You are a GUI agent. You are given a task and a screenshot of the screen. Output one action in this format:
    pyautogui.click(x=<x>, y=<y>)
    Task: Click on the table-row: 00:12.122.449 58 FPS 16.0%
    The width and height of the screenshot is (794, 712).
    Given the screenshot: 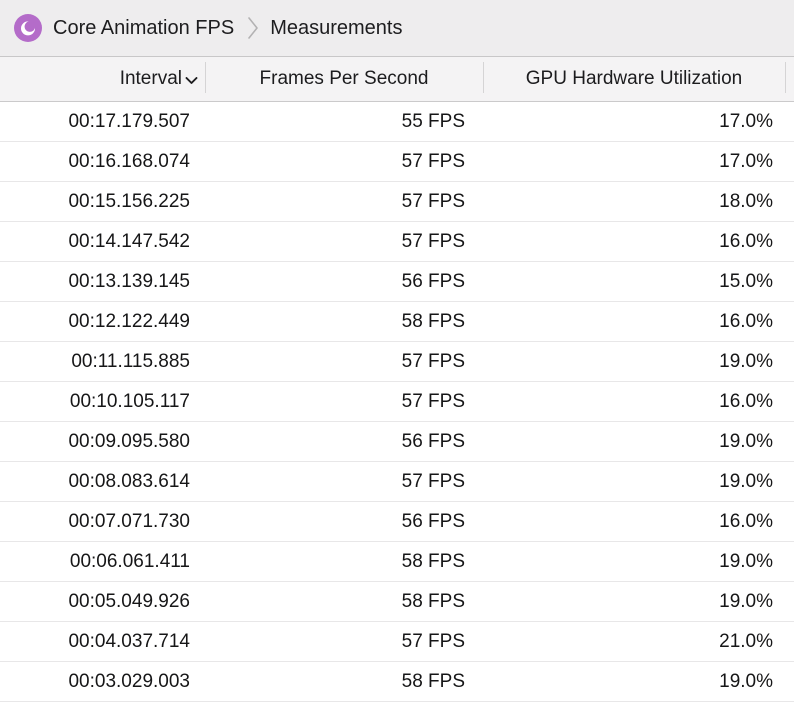 What is the action you would take?
    pyautogui.click(x=397, y=322)
    